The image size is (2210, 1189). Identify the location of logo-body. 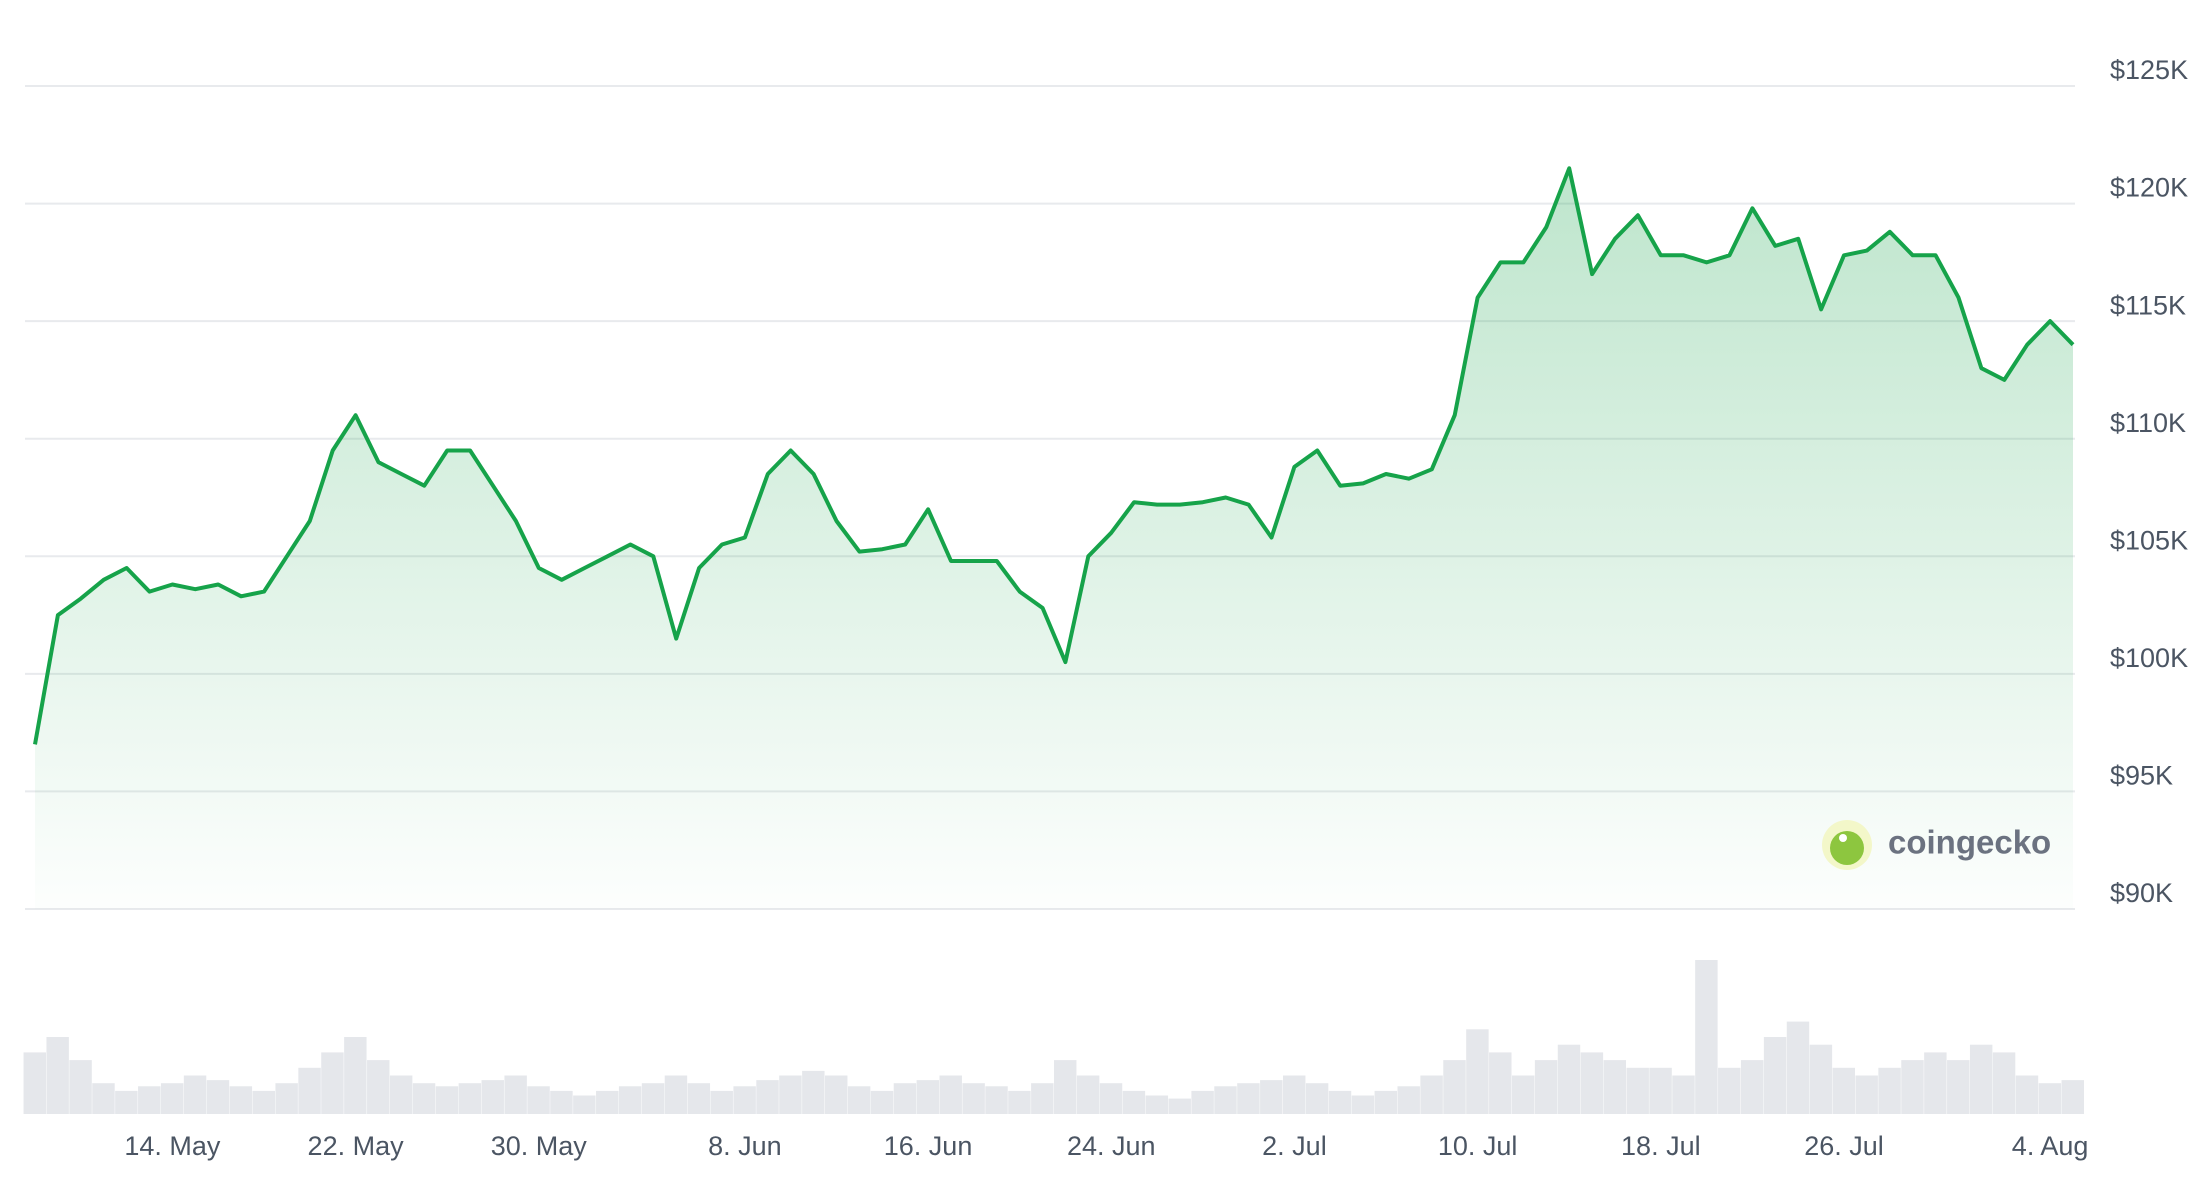
(1847, 848).